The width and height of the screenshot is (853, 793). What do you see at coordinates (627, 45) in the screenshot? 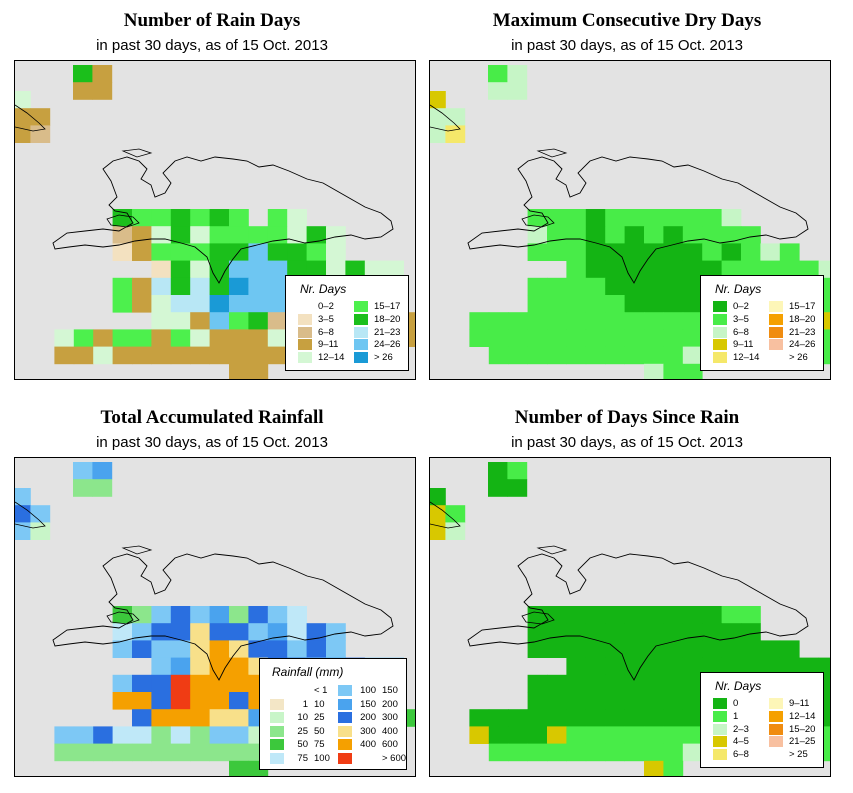
I see `panel-subtitle: in past 30 days, as of 15 Oct. 2013` at bounding box center [627, 45].